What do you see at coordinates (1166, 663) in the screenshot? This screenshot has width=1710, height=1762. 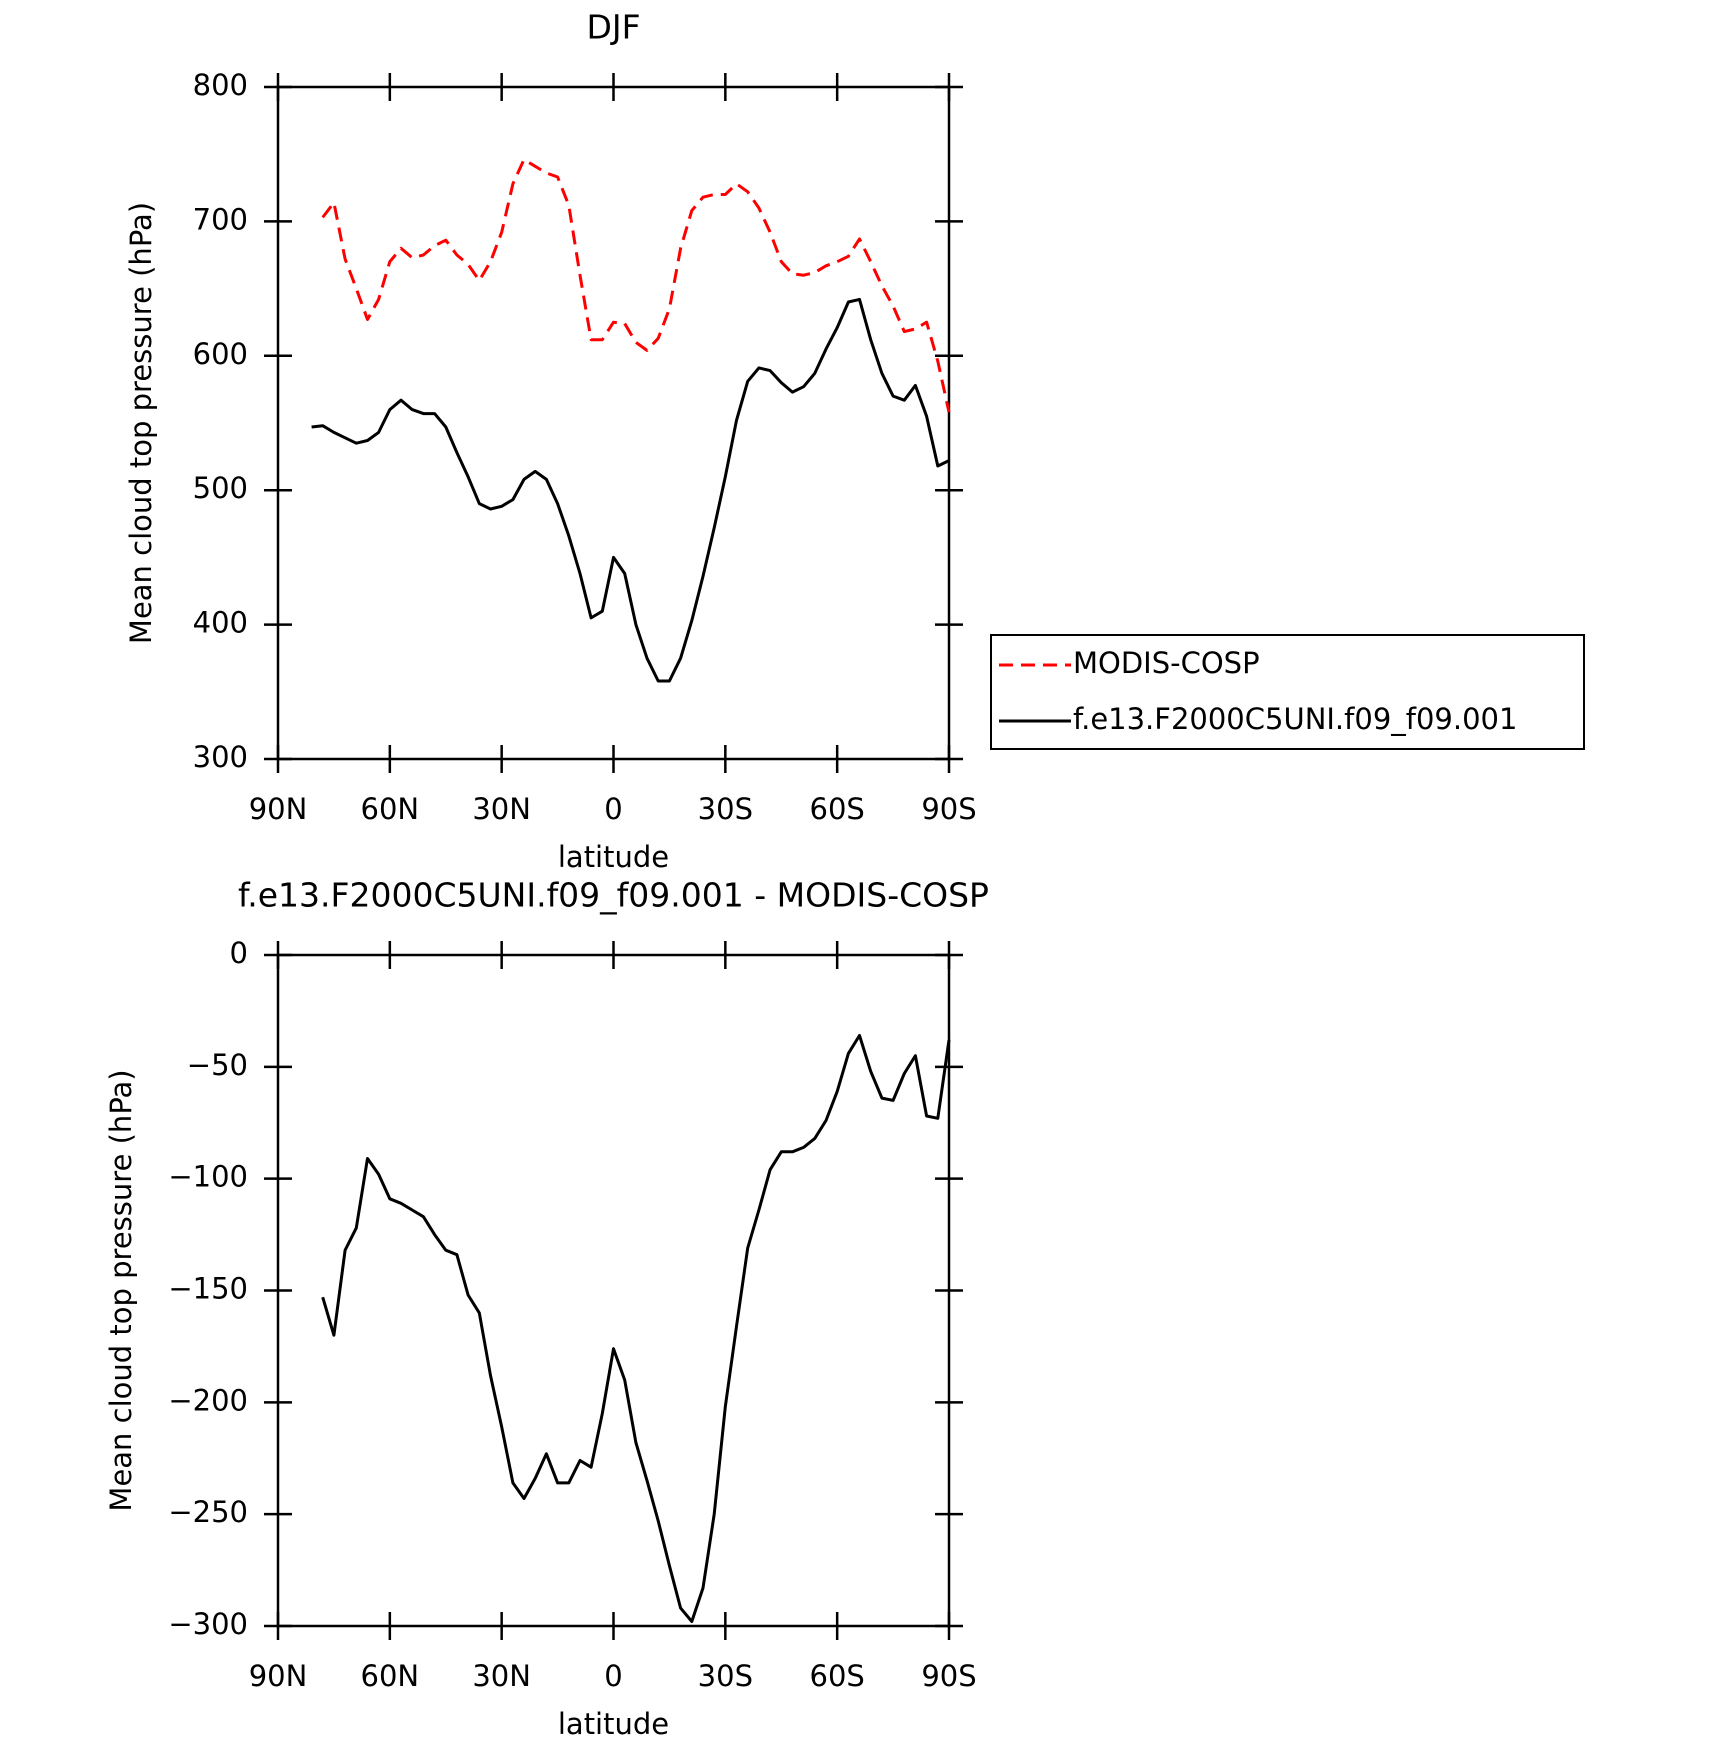 I see `legend-label: MODIS-COSP` at bounding box center [1166, 663].